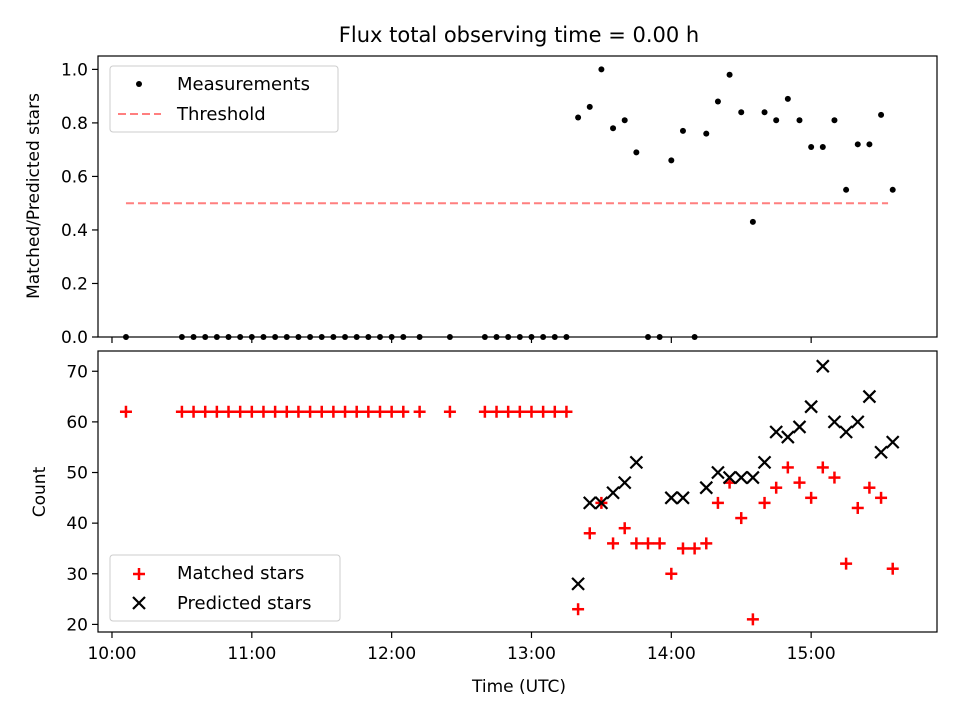 The image size is (960, 720). Describe the element at coordinates (461, 340) in the screenshot. I see `top-x-ticks` at that location.